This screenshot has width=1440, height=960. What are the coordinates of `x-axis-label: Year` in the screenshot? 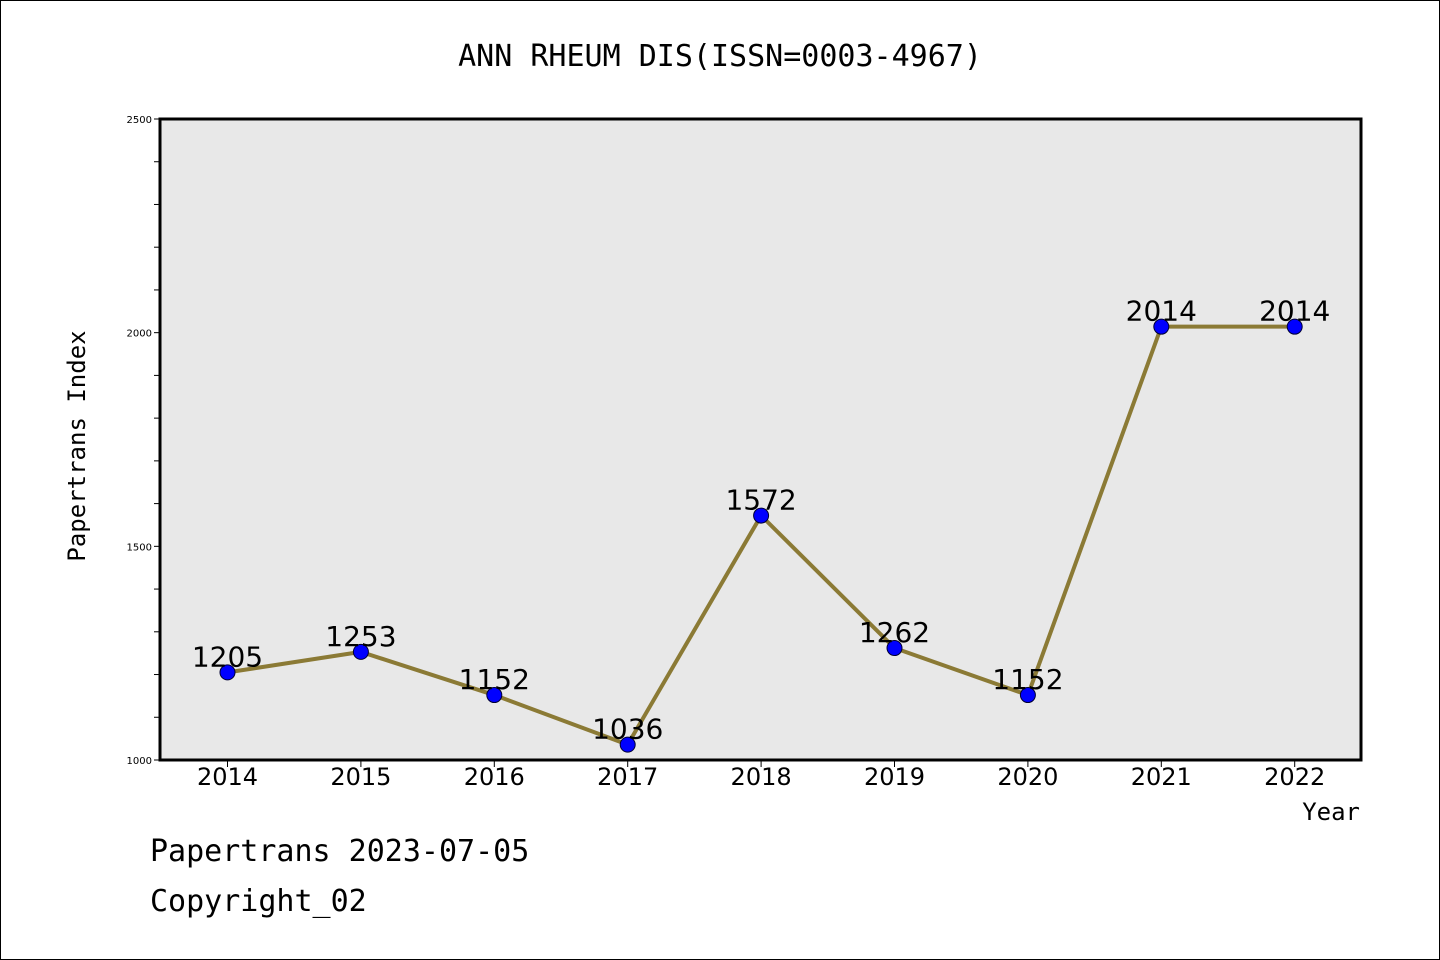 It's located at (1331, 812).